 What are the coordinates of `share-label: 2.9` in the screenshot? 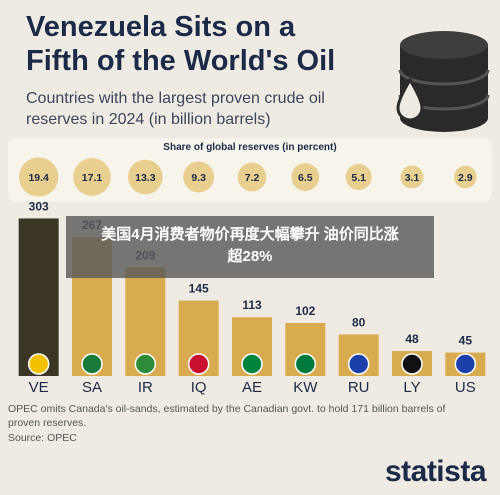 It's located at (465, 178).